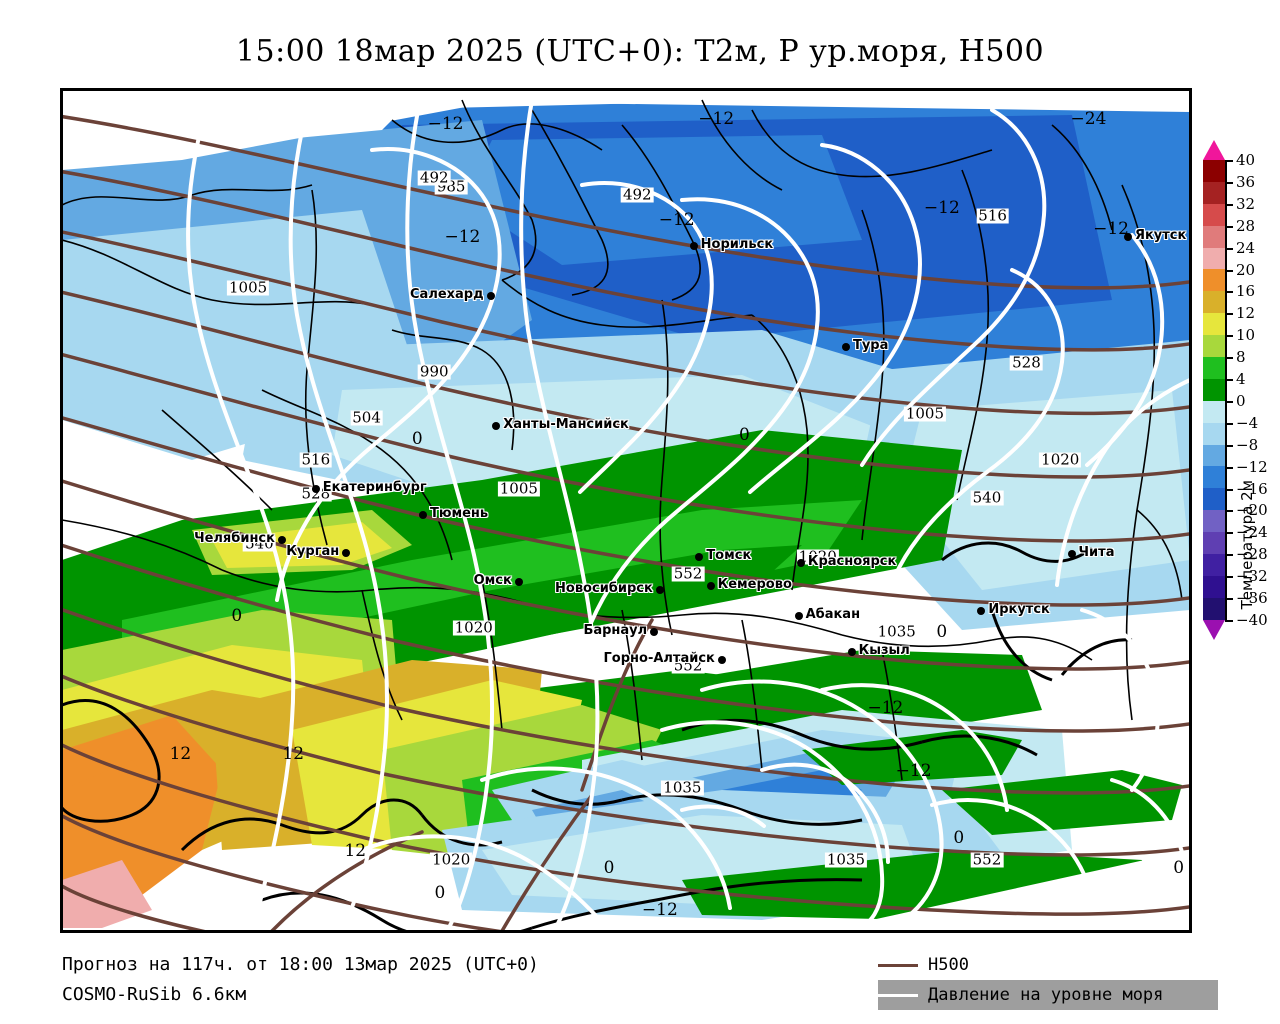  What do you see at coordinates (447, 295) in the screenshot?
I see `city-label: Салехард` at bounding box center [447, 295].